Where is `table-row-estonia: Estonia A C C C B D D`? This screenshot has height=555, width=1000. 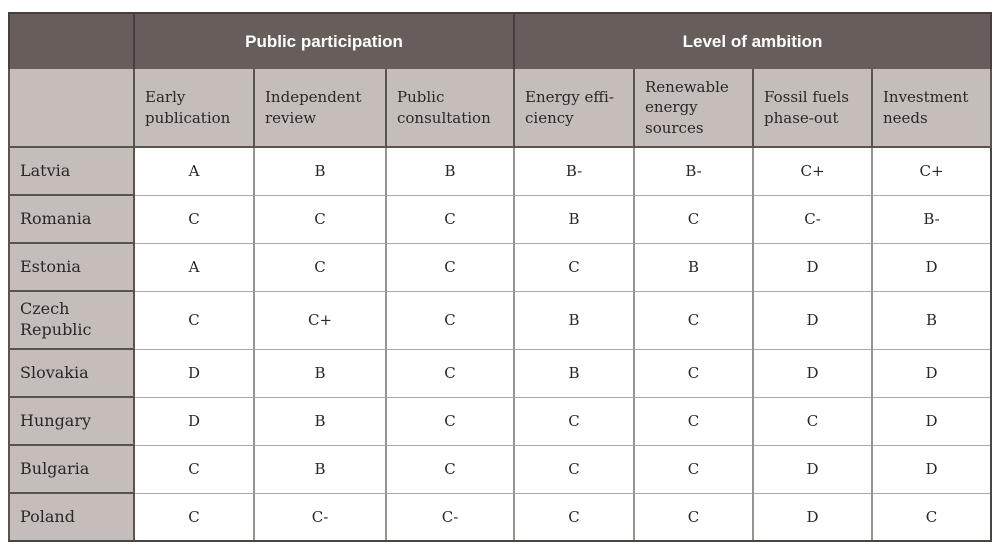
table-row-estonia: Estonia A C C C B D D is located at coordinates (500, 267).